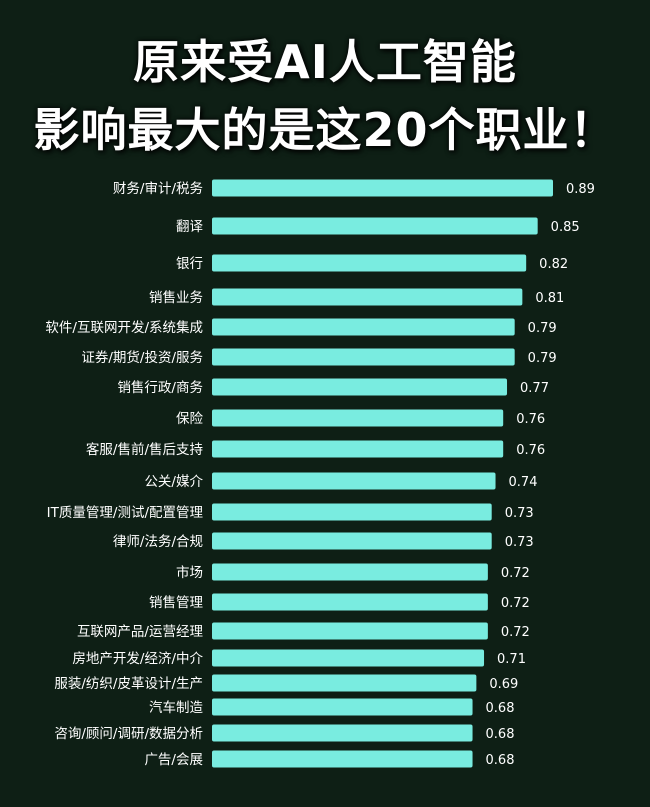  What do you see at coordinates (523, 482) in the screenshot?
I see `value-label: 0.74` at bounding box center [523, 482].